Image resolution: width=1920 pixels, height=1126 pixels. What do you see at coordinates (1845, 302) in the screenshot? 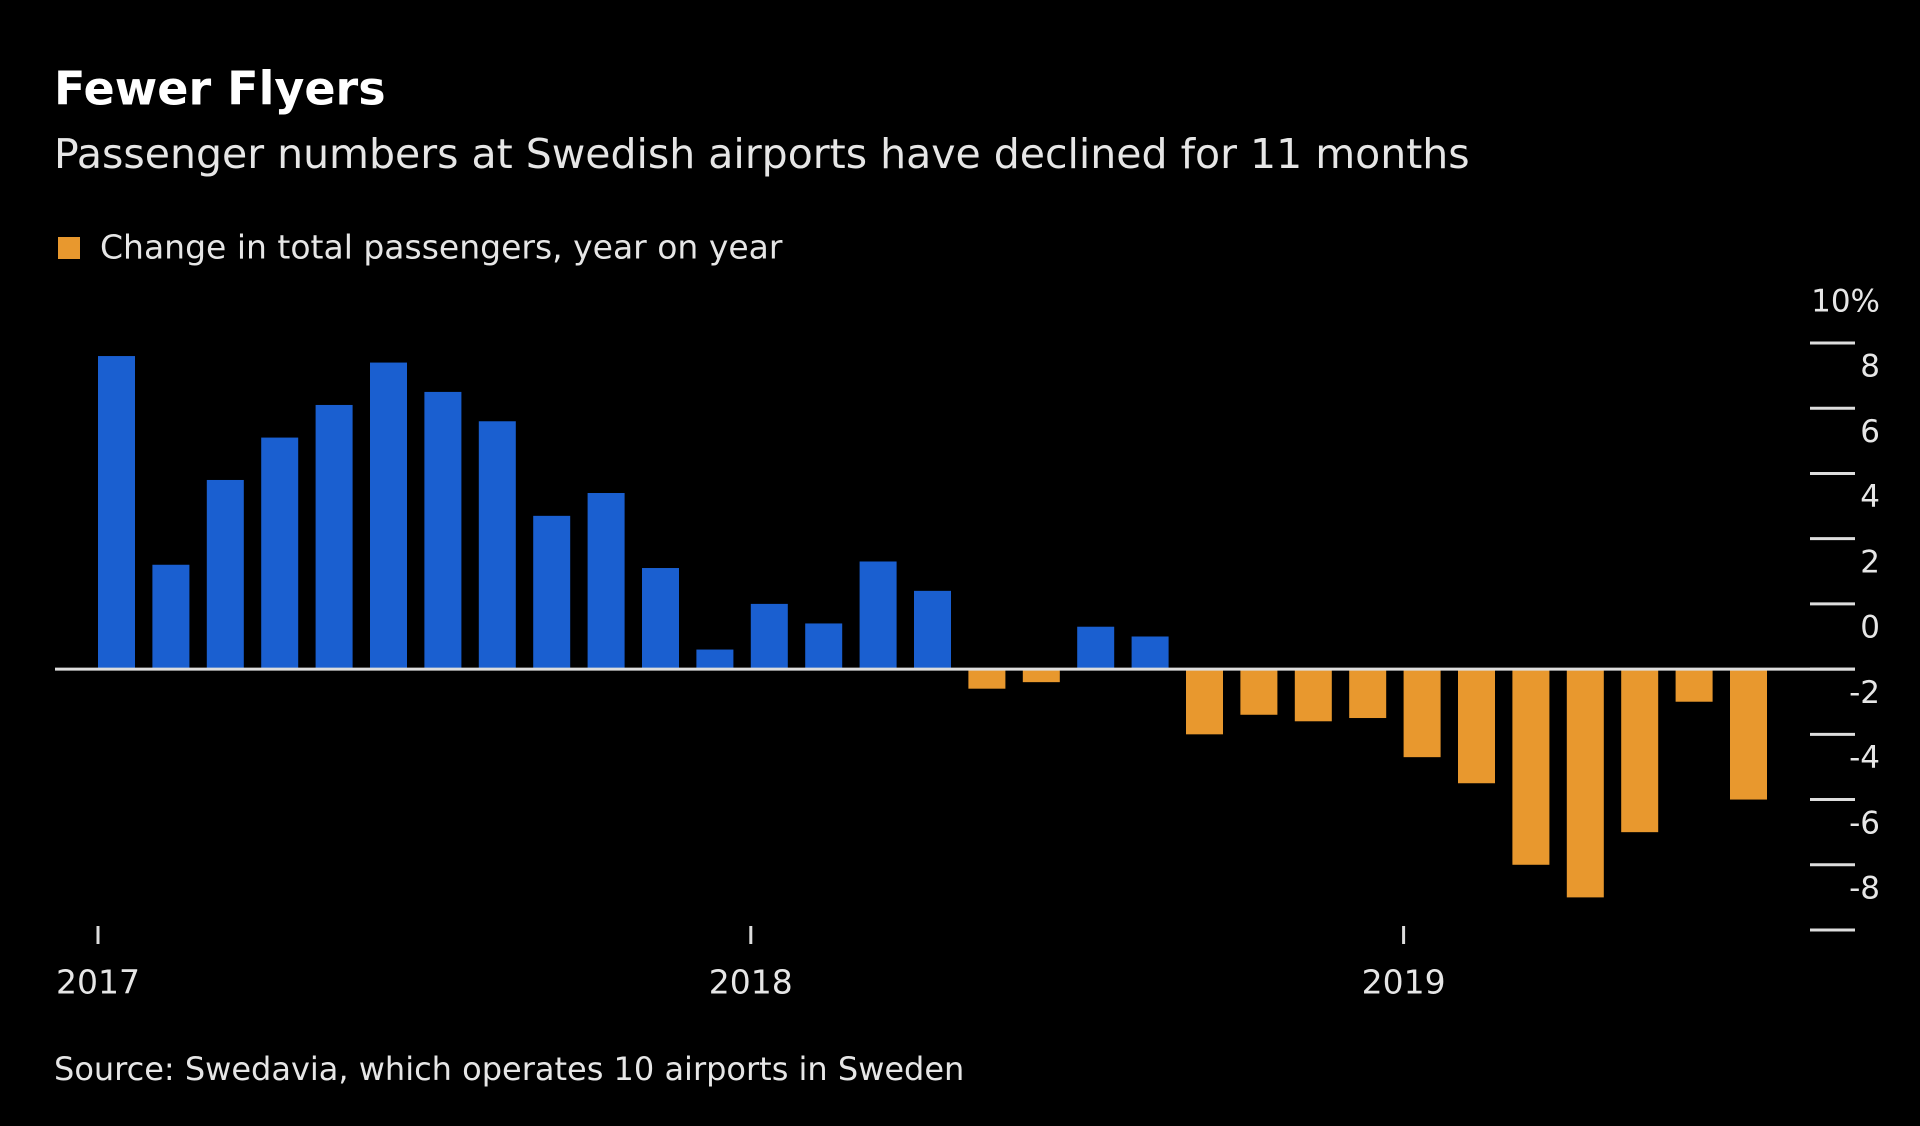
I see `y-tick-label: 10%` at bounding box center [1845, 302].